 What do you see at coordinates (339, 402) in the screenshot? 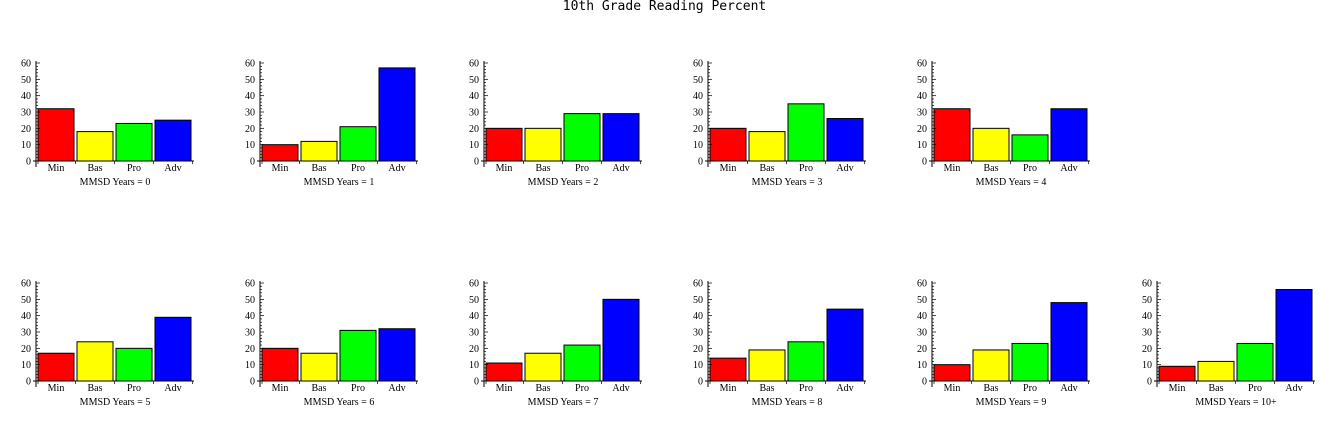
I see `x-axis-label: MMSD Years = 6` at bounding box center [339, 402].